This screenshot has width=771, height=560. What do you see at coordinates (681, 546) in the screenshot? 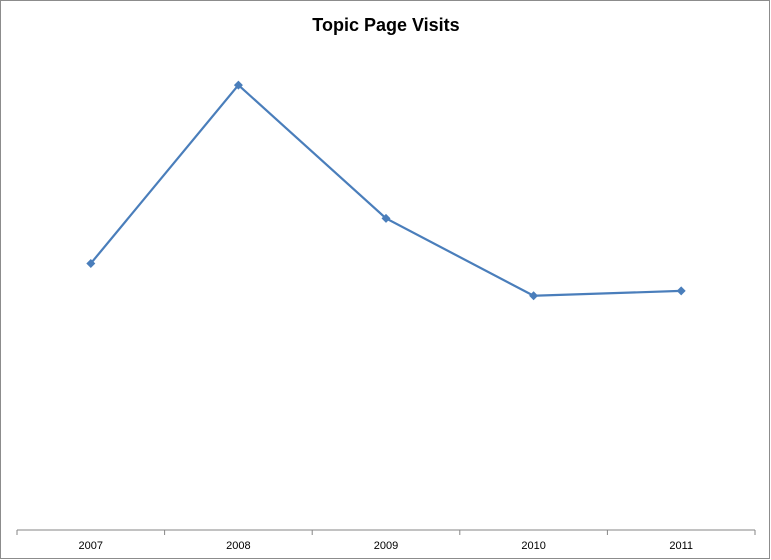
I see `x-tick-label: 2011` at bounding box center [681, 546].